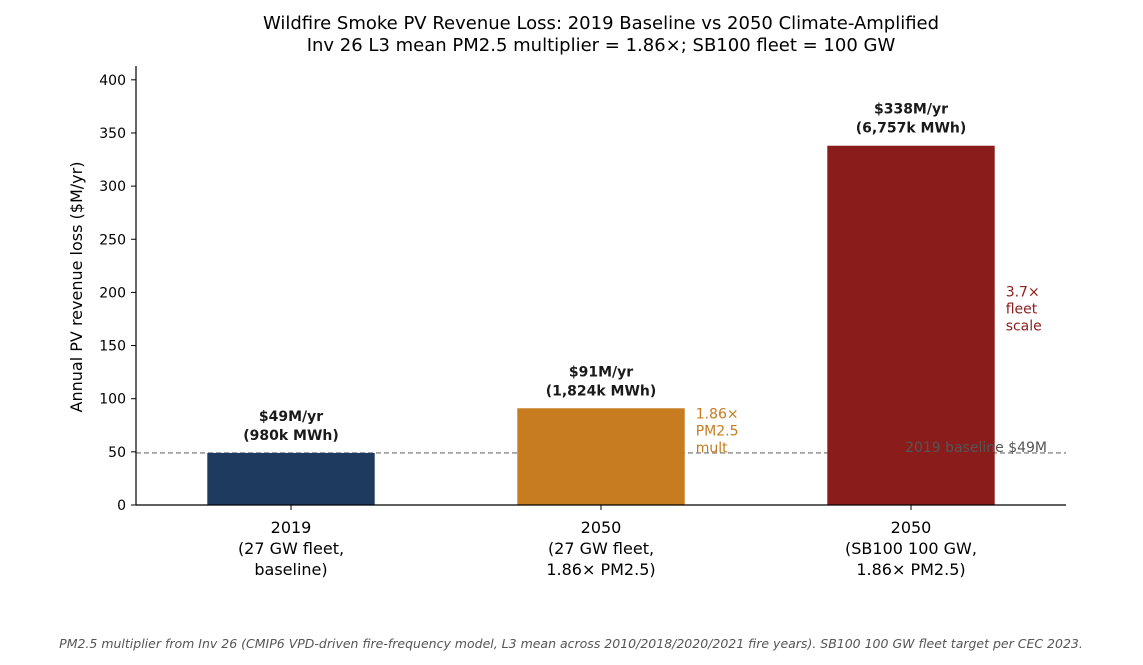 This screenshot has height=665, width=1143. Describe the element at coordinates (117, 453) in the screenshot. I see `y-tick-label: 50` at that location.